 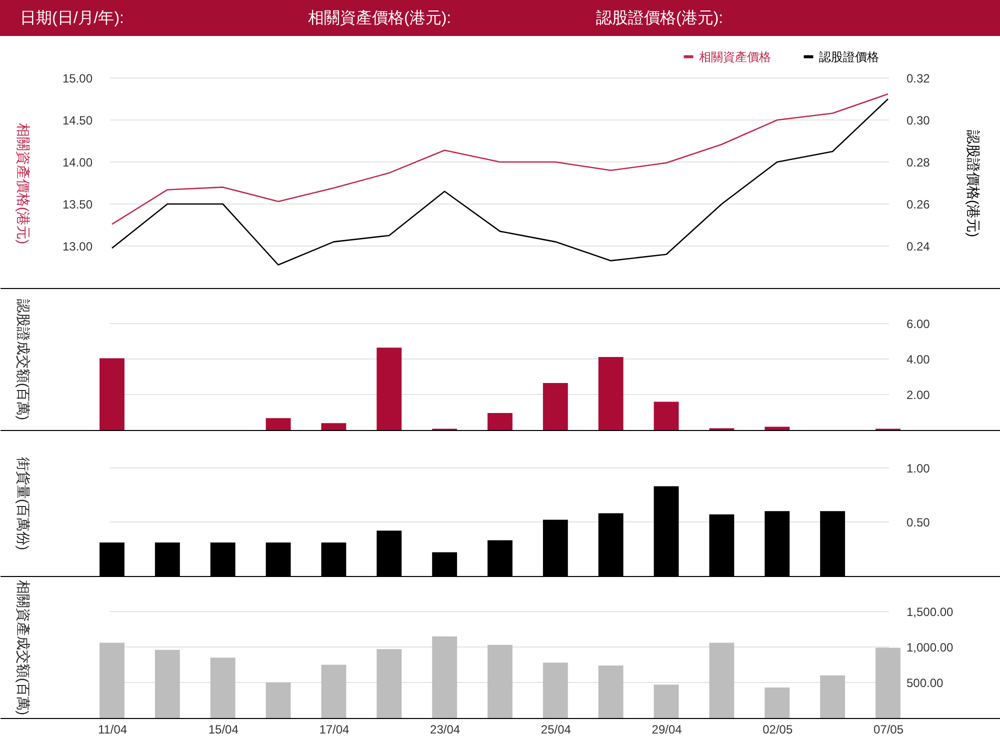 What do you see at coordinates (77, 247) in the screenshot?
I see `y-tick-label: 13.00` at bounding box center [77, 247].